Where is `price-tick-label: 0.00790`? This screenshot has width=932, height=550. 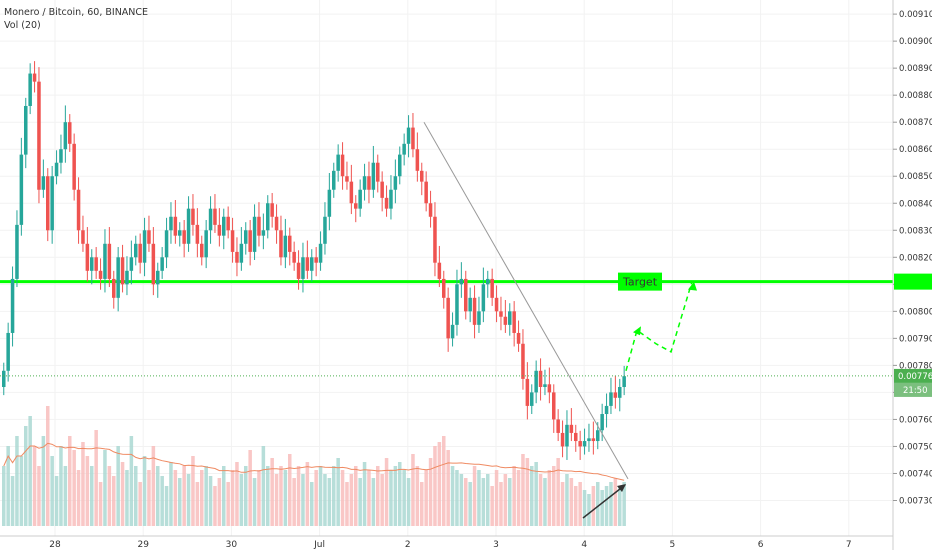 price-tick-label: 0.00790 is located at coordinates (915, 339).